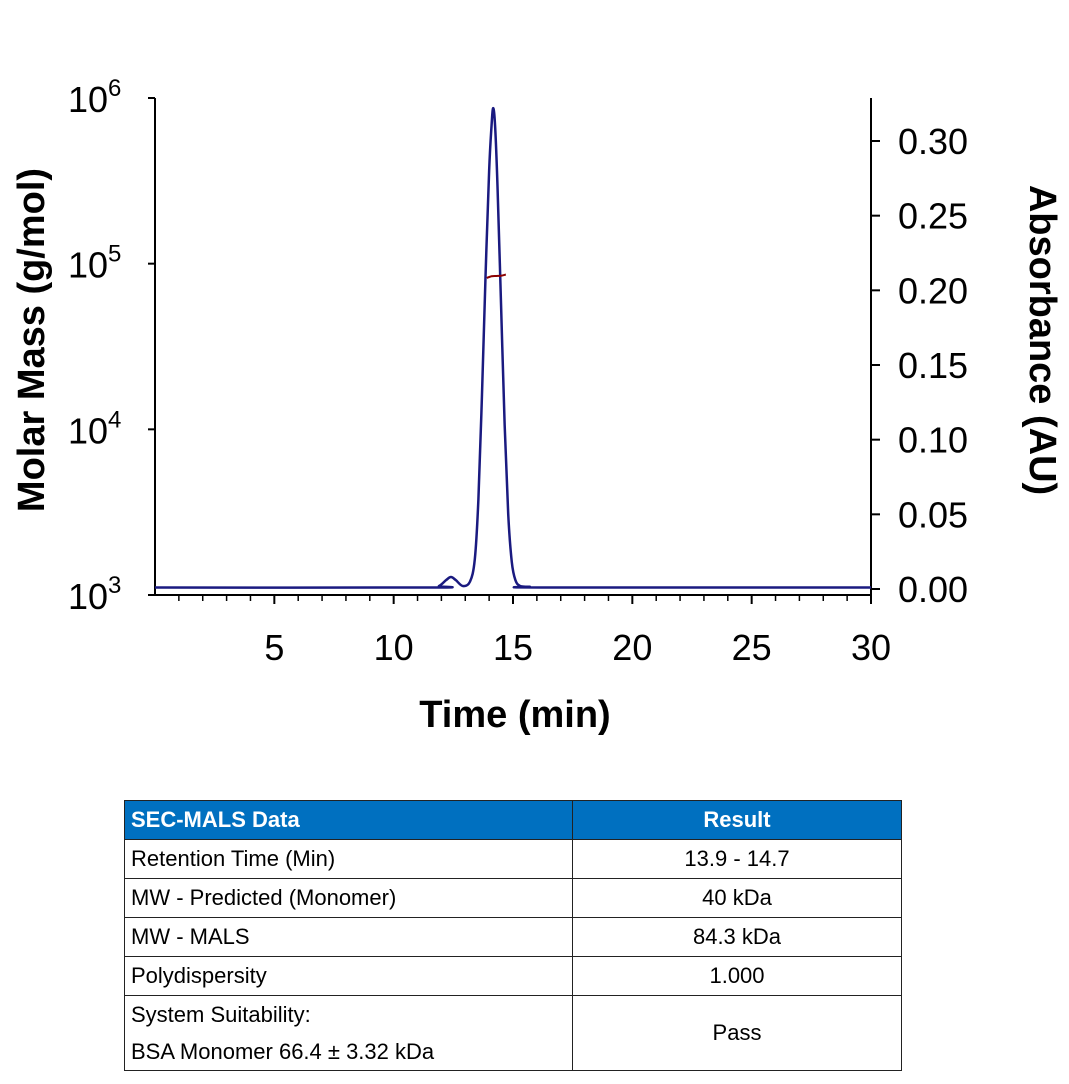 The height and width of the screenshot is (1084, 1069). Describe the element at coordinates (394, 647) in the screenshot. I see `x-tick-label: 10` at that location.